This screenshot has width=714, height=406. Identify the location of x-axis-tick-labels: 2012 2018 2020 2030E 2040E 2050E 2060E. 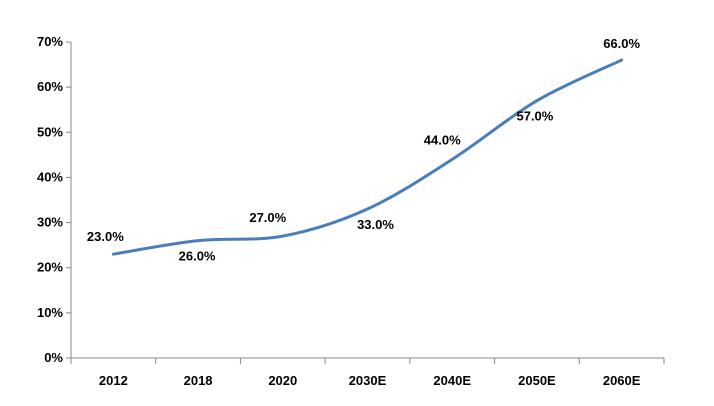
(370, 380).